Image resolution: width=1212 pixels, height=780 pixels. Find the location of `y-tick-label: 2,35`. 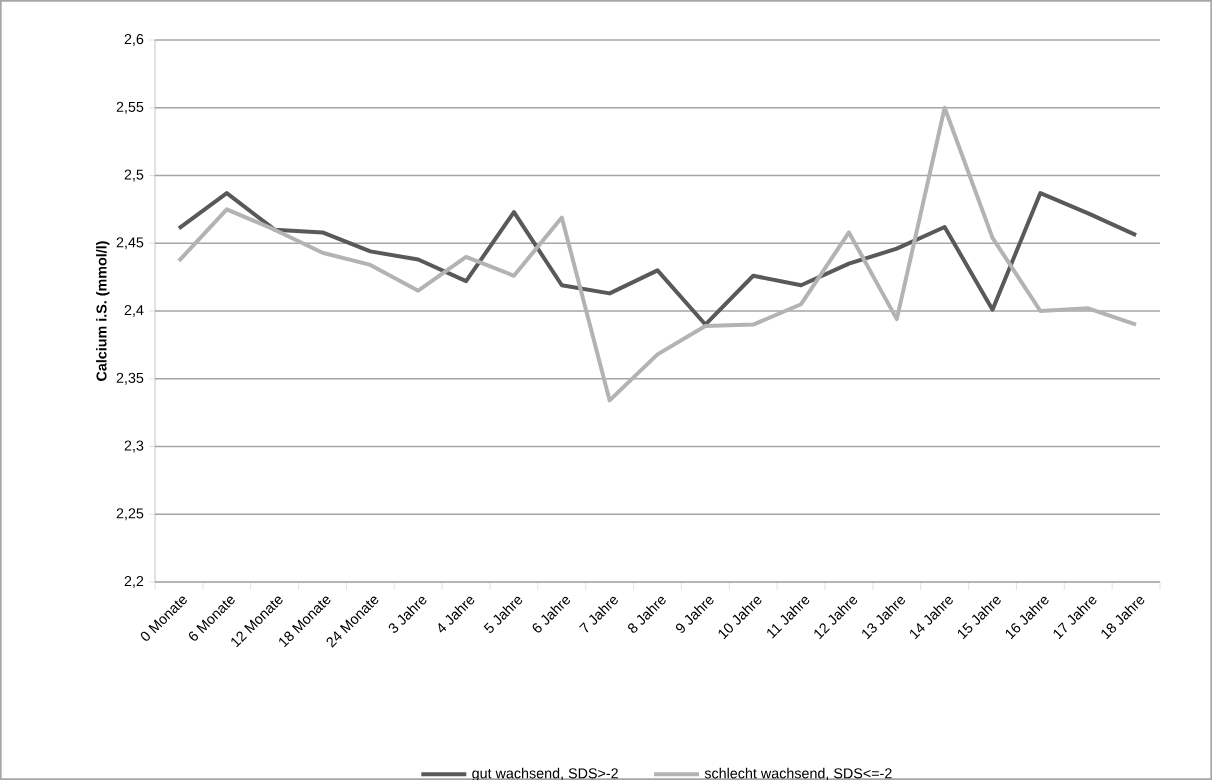

y-tick-label: 2,35 is located at coordinates (130, 378).